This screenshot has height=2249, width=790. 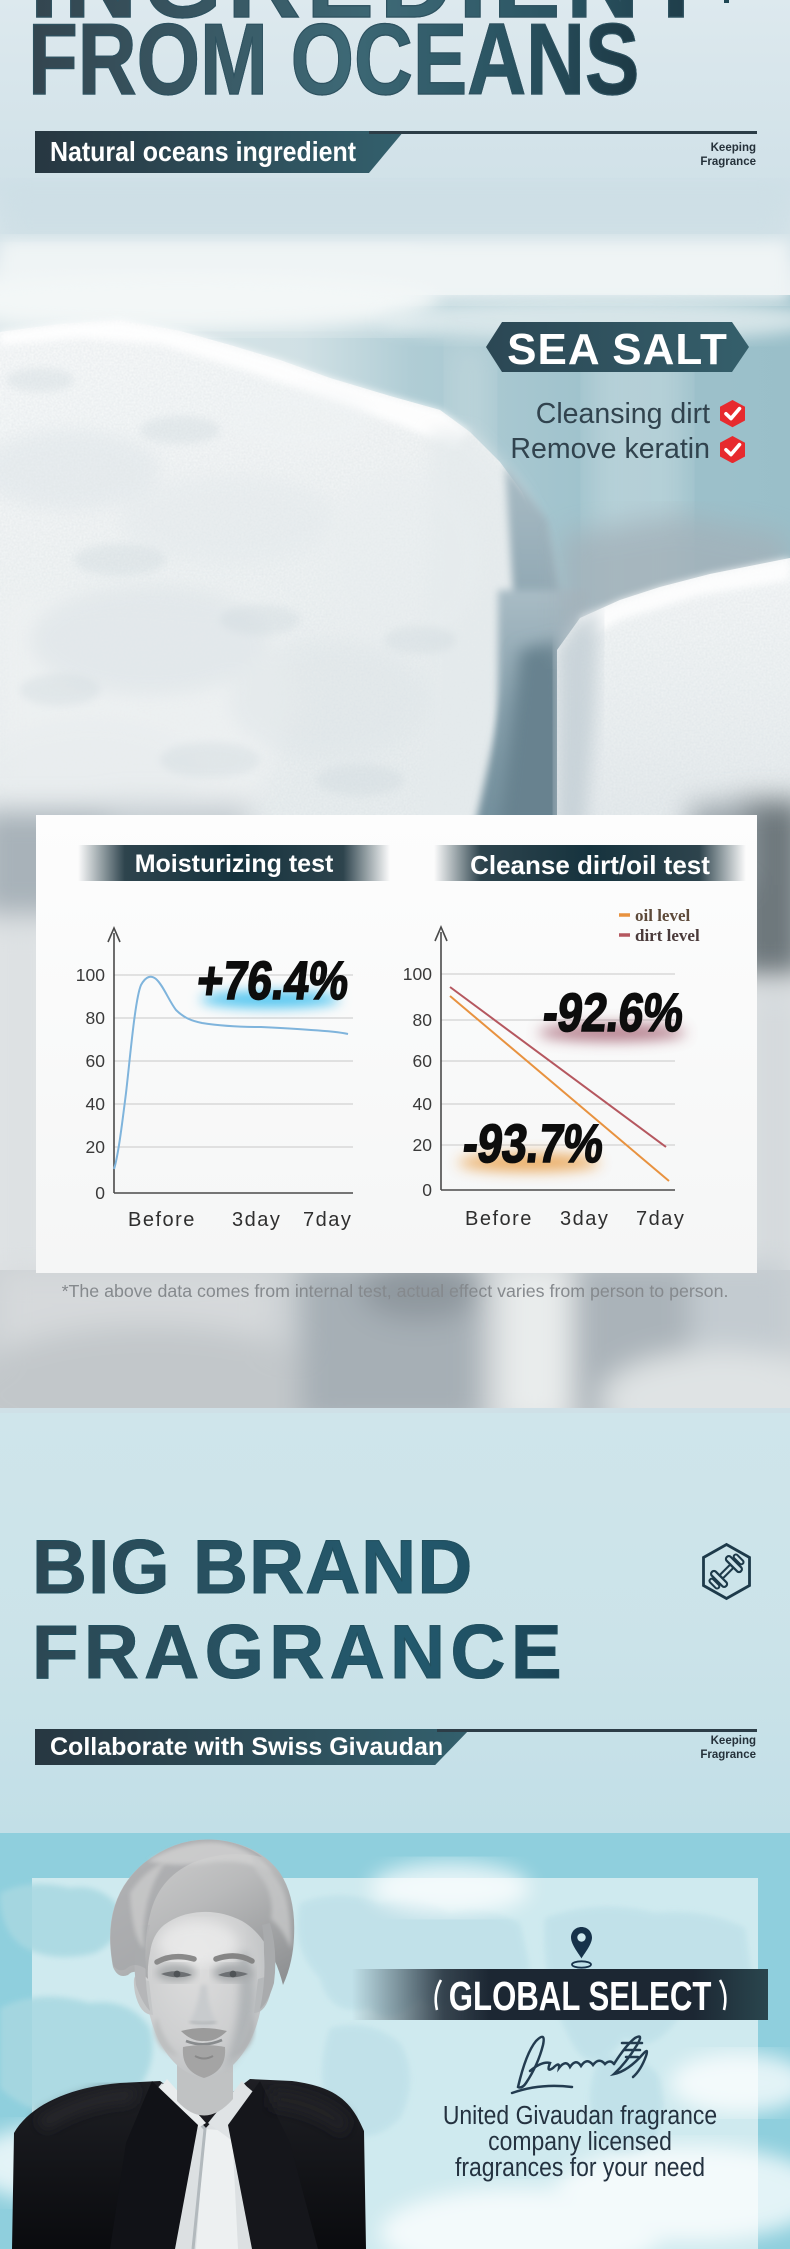 What do you see at coordinates (667, 935) in the screenshot?
I see `svg-text: dirt level` at bounding box center [667, 935].